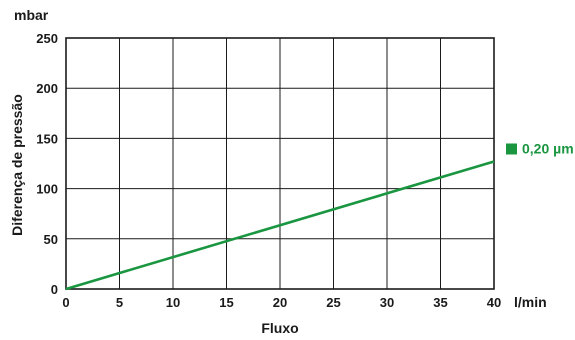 The image size is (575, 340). I want to click on legend-label: 0,20 µm, so click(548, 148).